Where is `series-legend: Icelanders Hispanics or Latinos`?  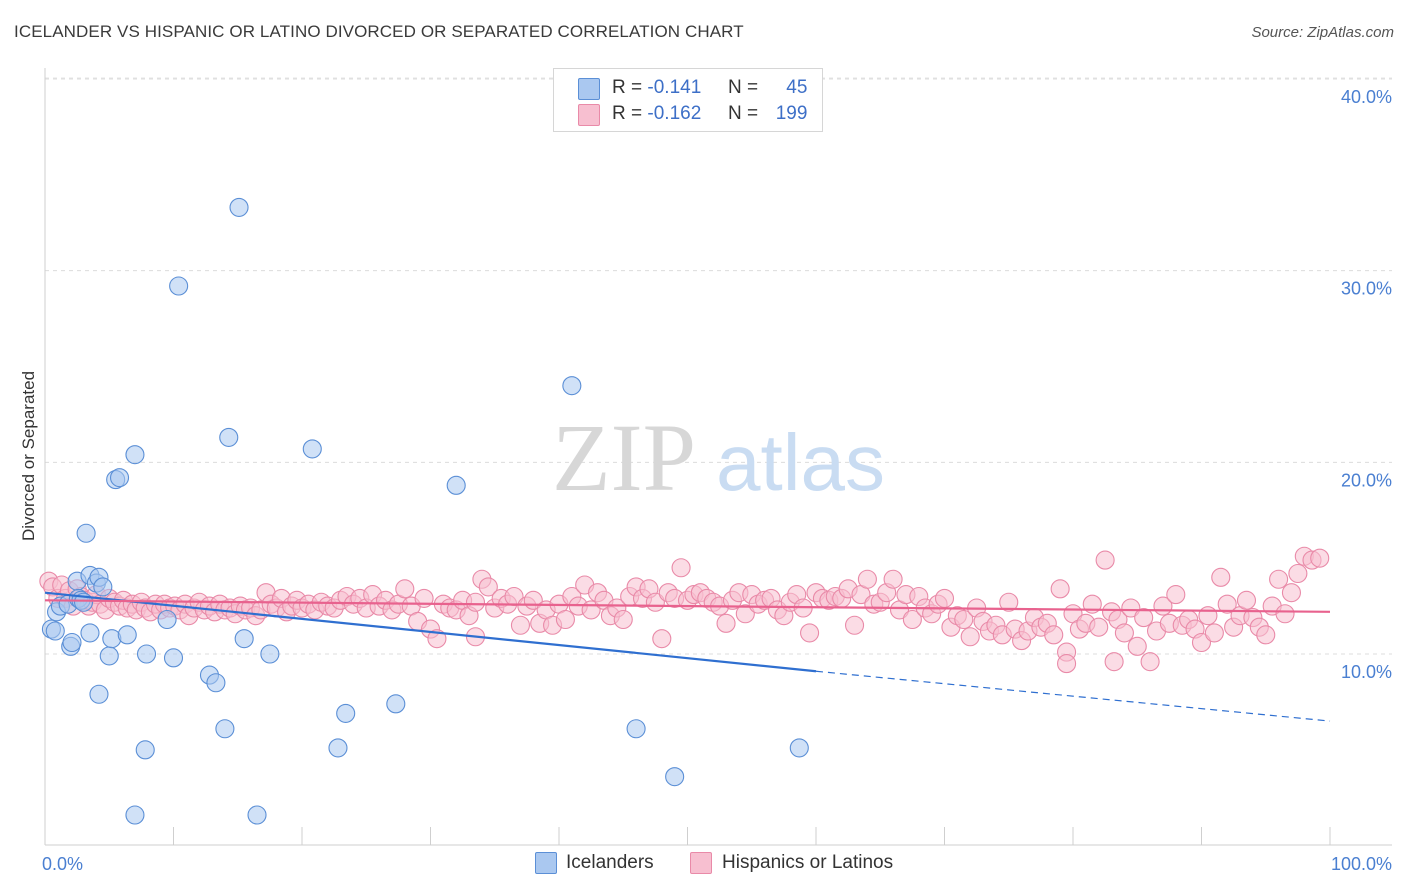 series-legend: Icelanders Hispanics or Latinos is located at coordinates (703, 865).